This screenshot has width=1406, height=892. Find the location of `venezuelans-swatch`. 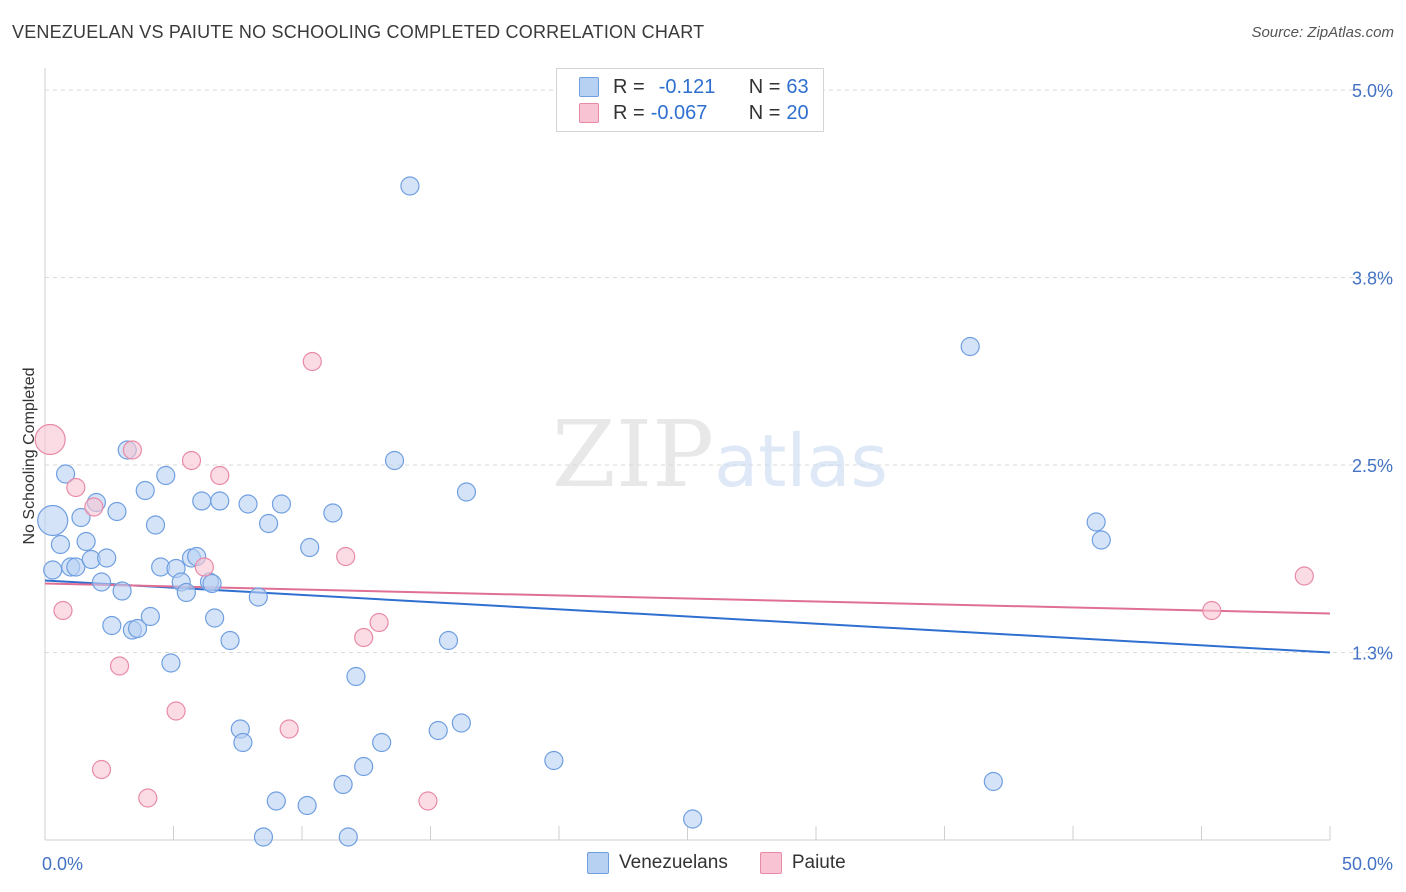

venezuelans-swatch is located at coordinates (589, 87).